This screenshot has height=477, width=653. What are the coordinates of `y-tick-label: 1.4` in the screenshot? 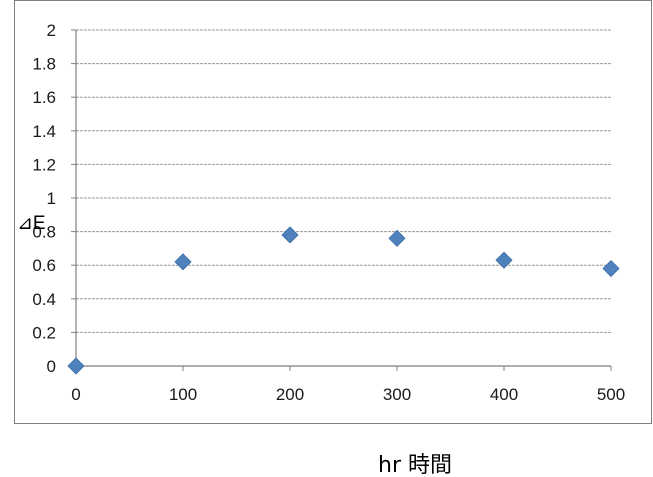 It's located at (44, 131).